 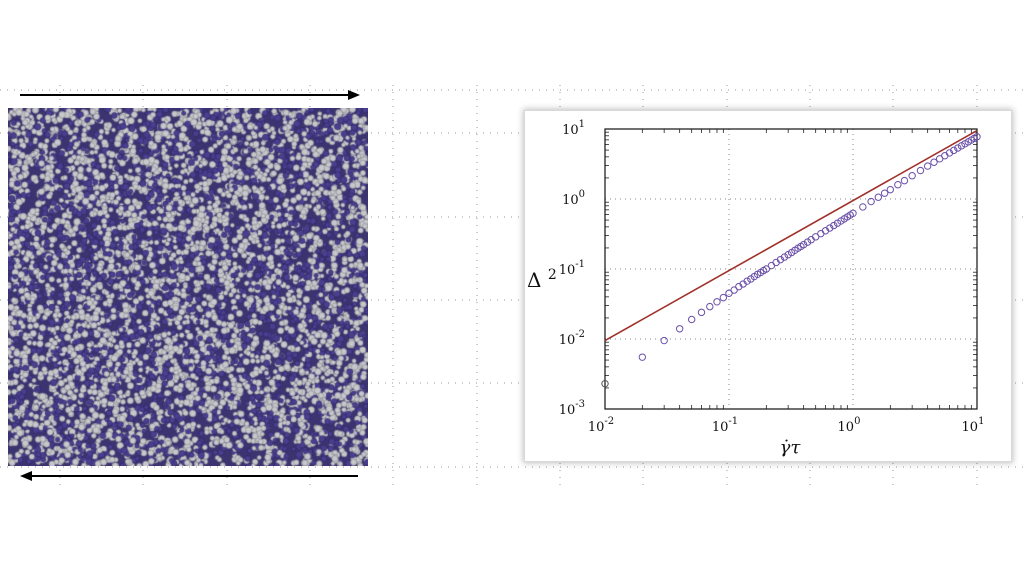 I want to click on left-arrow-icon, so click(x=189, y=476).